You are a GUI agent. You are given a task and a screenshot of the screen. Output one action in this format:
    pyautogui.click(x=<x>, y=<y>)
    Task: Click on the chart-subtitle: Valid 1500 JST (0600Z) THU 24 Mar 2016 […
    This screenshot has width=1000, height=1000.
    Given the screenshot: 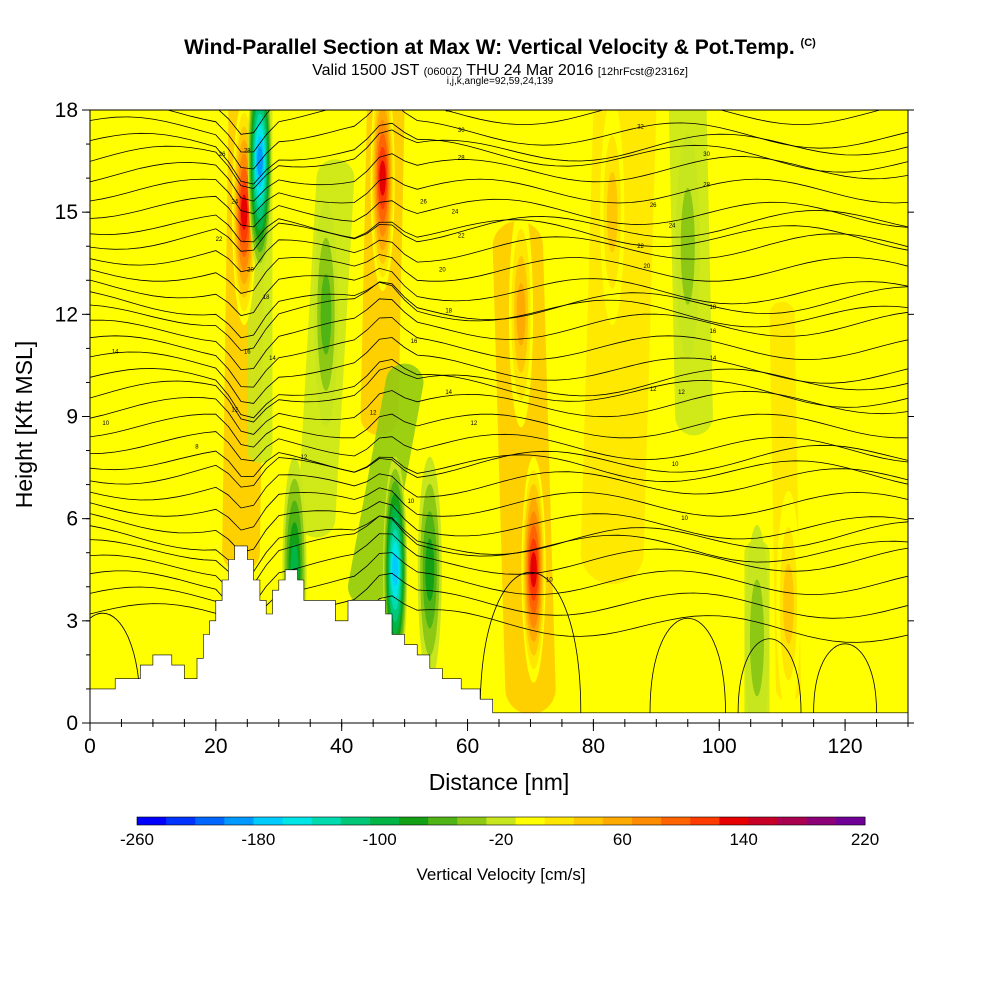 What is the action you would take?
    pyautogui.click(x=500, y=71)
    